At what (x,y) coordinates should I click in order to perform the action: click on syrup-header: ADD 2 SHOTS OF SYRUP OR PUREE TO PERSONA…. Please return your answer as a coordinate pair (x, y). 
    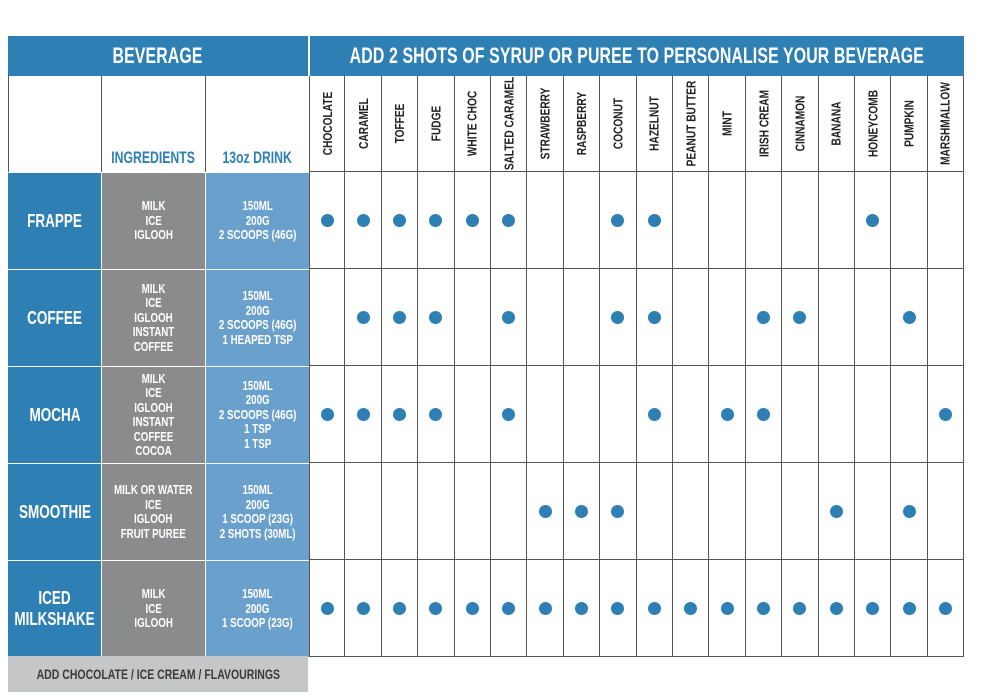
    Looking at the image, I should click on (637, 56).